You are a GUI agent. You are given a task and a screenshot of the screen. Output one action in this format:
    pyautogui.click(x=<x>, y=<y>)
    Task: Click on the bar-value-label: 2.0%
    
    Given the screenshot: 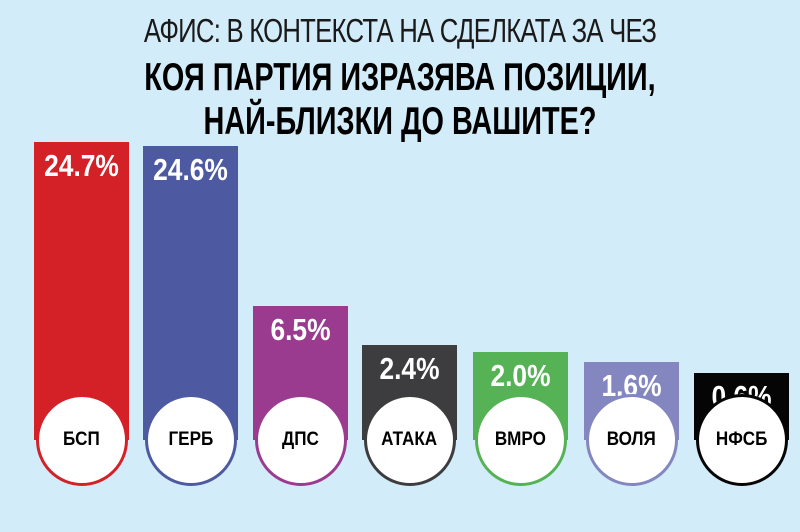 What is the action you would take?
    pyautogui.click(x=520, y=375)
    